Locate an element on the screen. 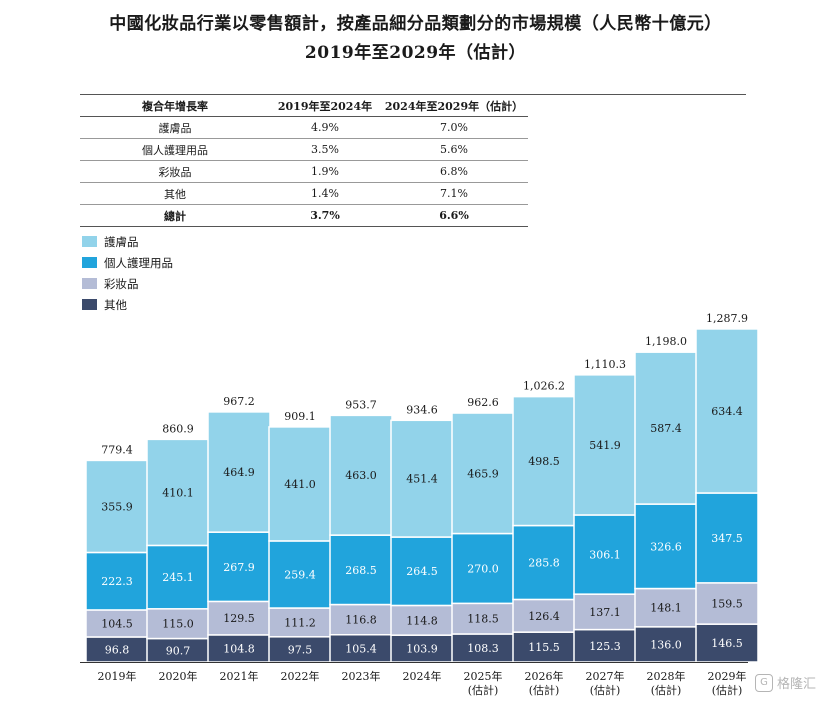 This screenshot has height=701, width=831. cagr-row-value-b: 6.8% is located at coordinates (454, 171).